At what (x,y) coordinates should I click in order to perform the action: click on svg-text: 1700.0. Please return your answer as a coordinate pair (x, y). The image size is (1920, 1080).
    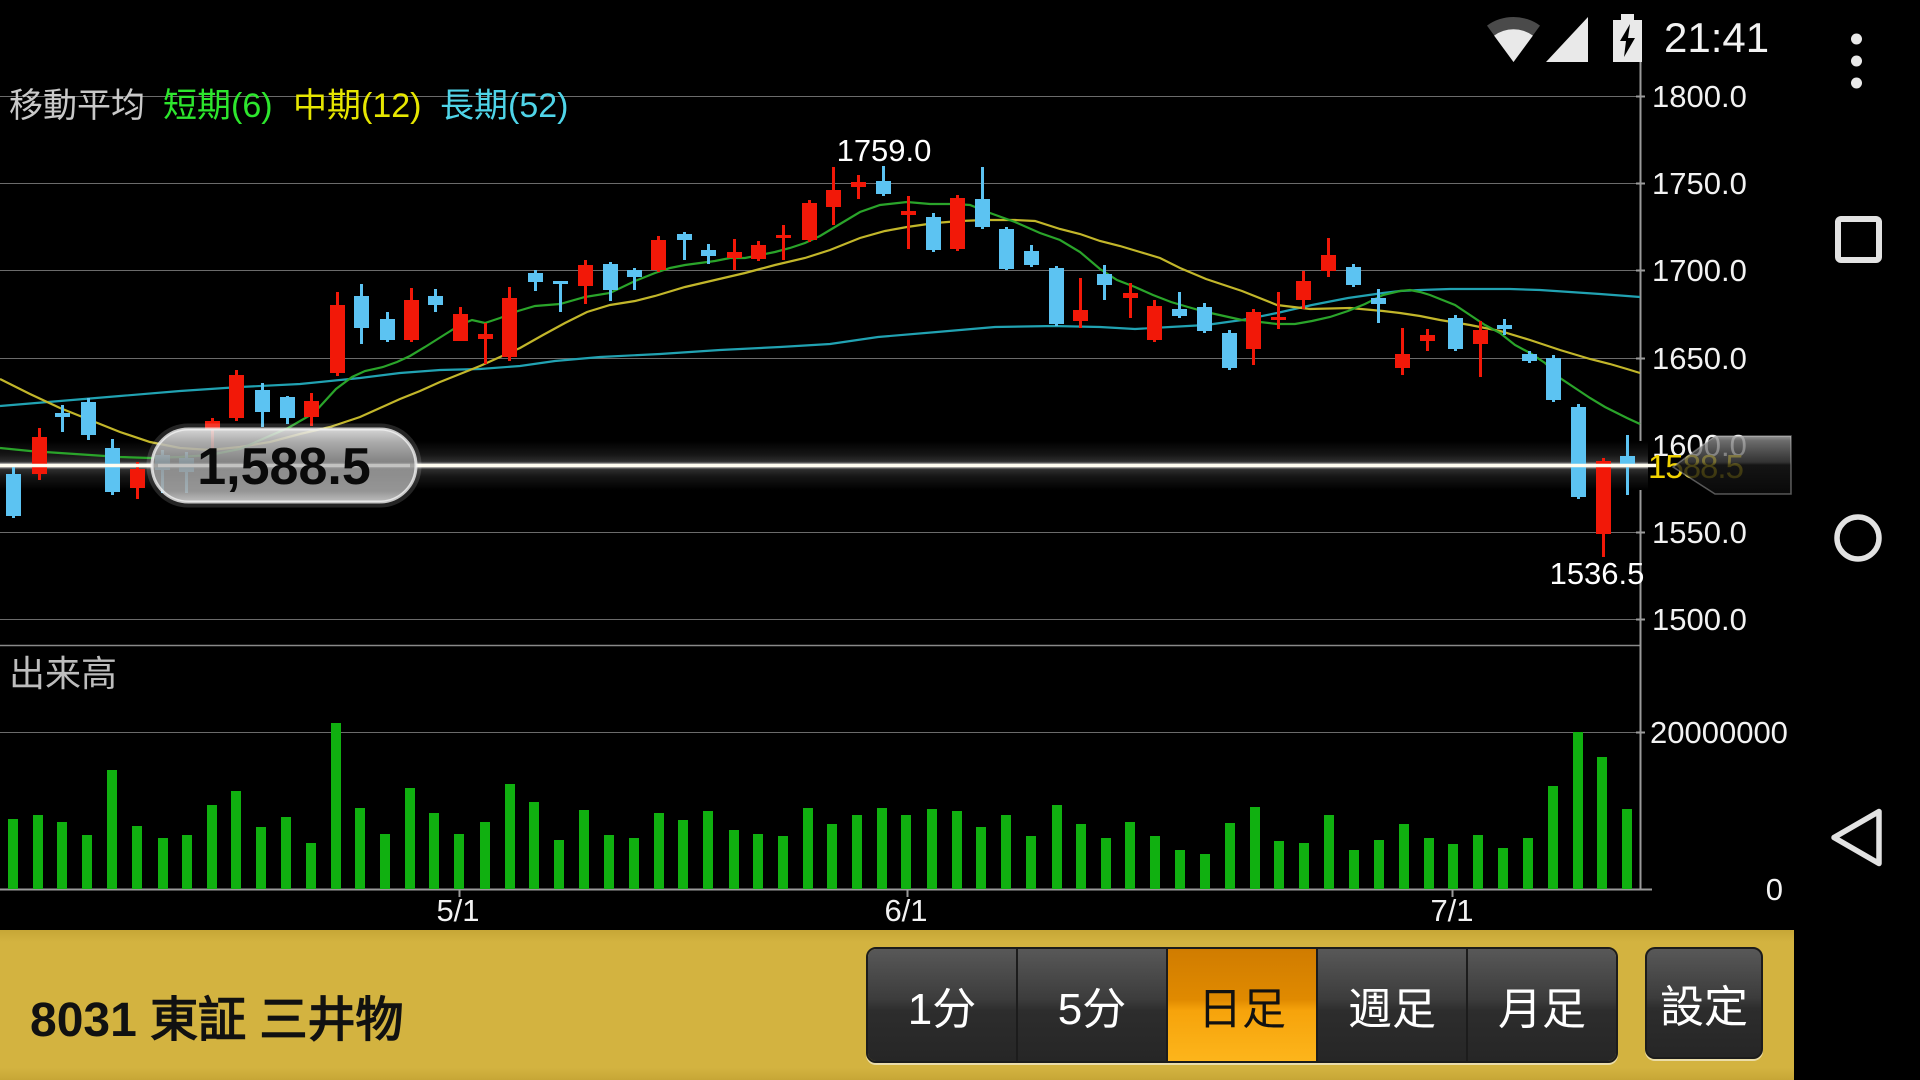
    Looking at the image, I should click on (1699, 270).